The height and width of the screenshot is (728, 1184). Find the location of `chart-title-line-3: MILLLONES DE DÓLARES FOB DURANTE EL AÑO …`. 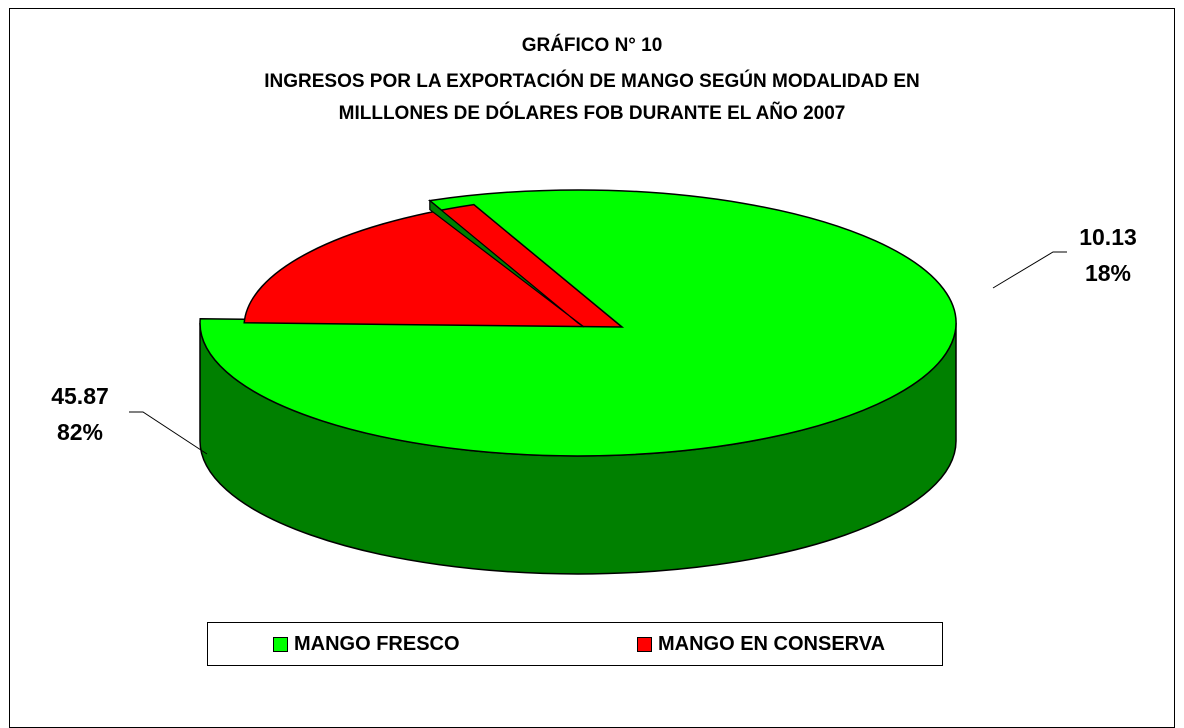

chart-title-line-3: MILLLONES DE DÓLARES FOB DURANTE EL AÑO … is located at coordinates (592, 113).